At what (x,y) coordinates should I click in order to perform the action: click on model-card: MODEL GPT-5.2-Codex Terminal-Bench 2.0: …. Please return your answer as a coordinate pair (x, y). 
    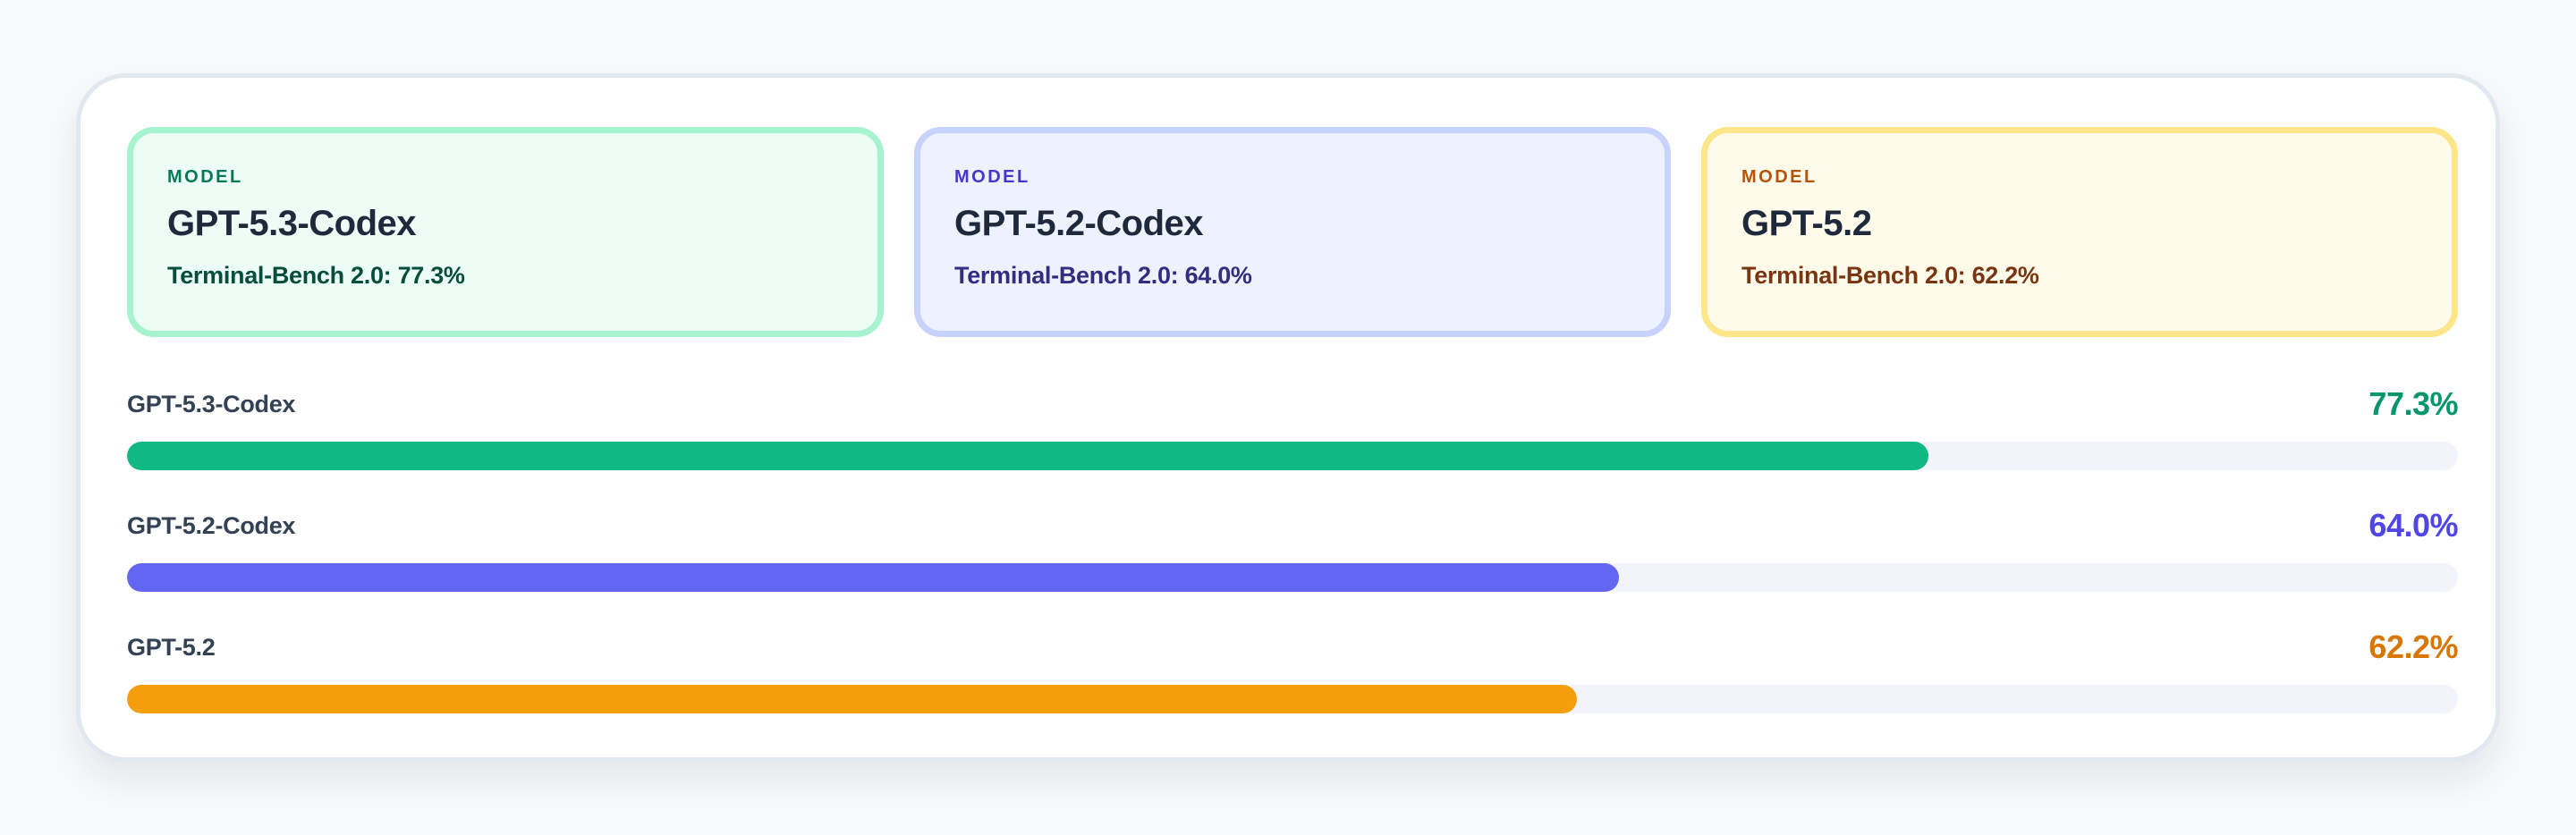
    Looking at the image, I should click on (1292, 232).